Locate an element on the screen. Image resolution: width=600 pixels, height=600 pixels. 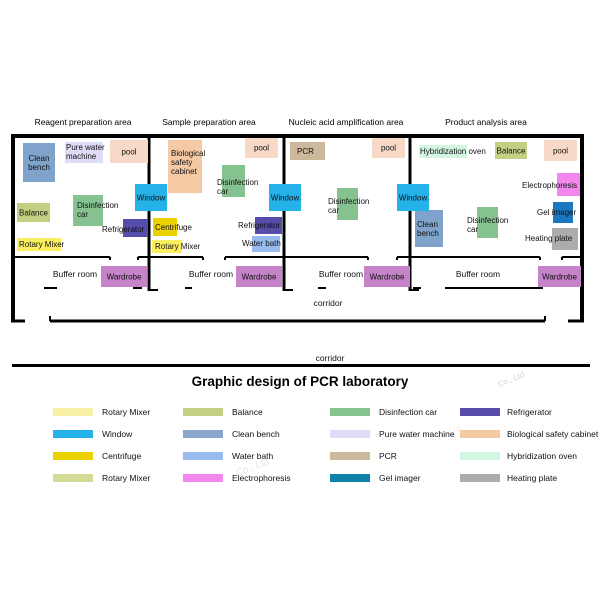
plan-item-electrophoresis-label: Electrophoresis is located at coordinates (550, 185).